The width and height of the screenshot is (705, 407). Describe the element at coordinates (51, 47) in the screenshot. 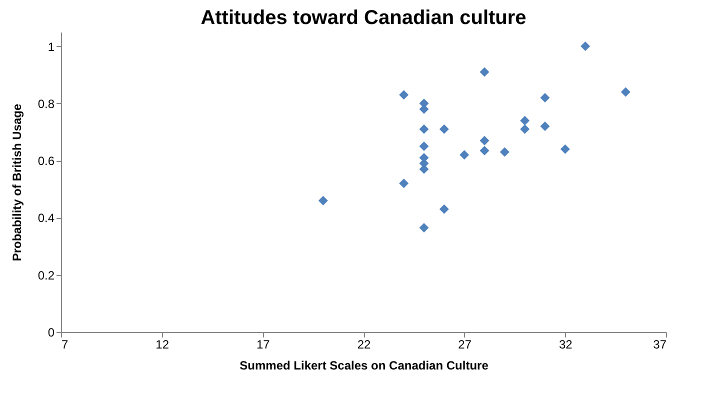

I see `y-tick-label: 1` at that location.